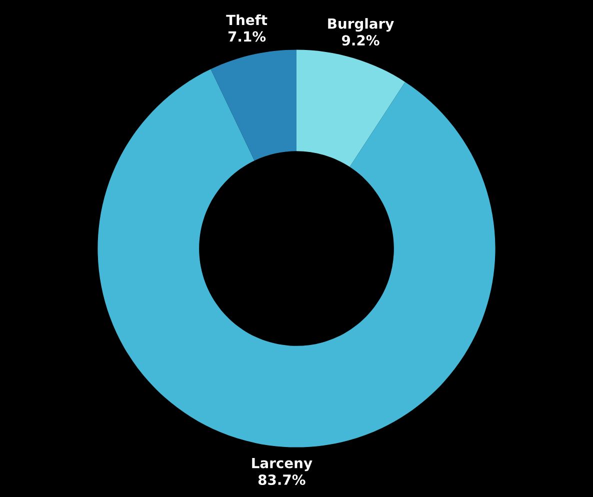 The height and width of the screenshot is (497, 593). What do you see at coordinates (282, 465) in the screenshot?
I see `slice-label: Larceny` at bounding box center [282, 465].